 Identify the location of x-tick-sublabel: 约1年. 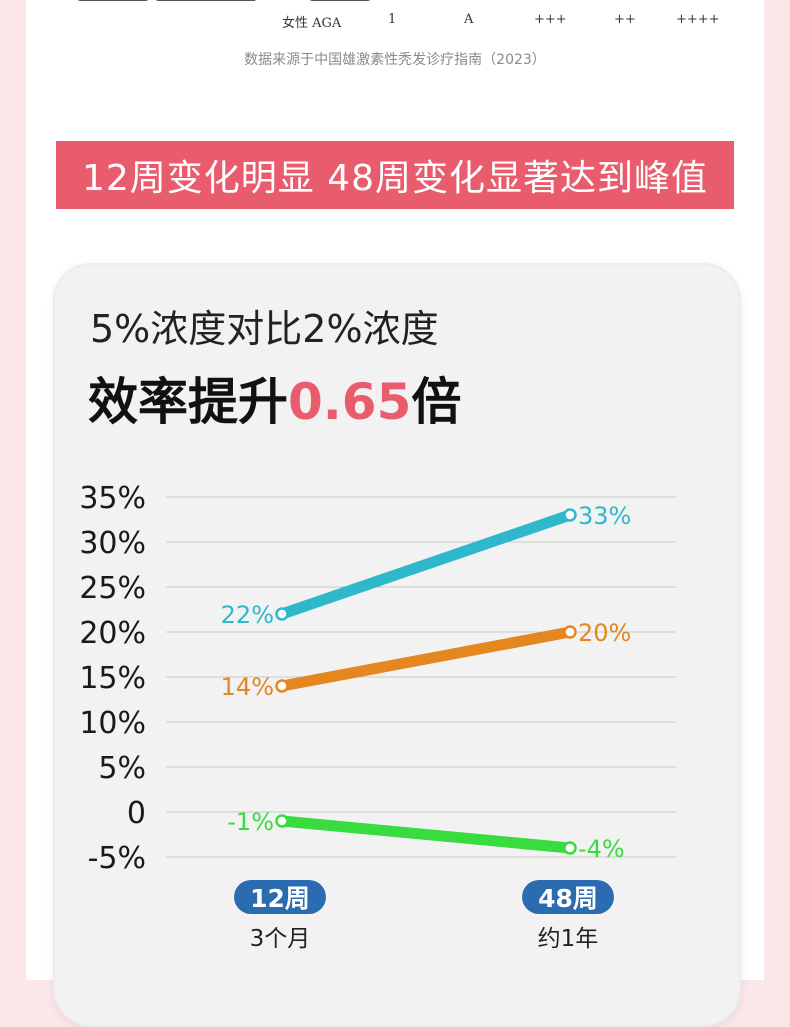
(568, 939).